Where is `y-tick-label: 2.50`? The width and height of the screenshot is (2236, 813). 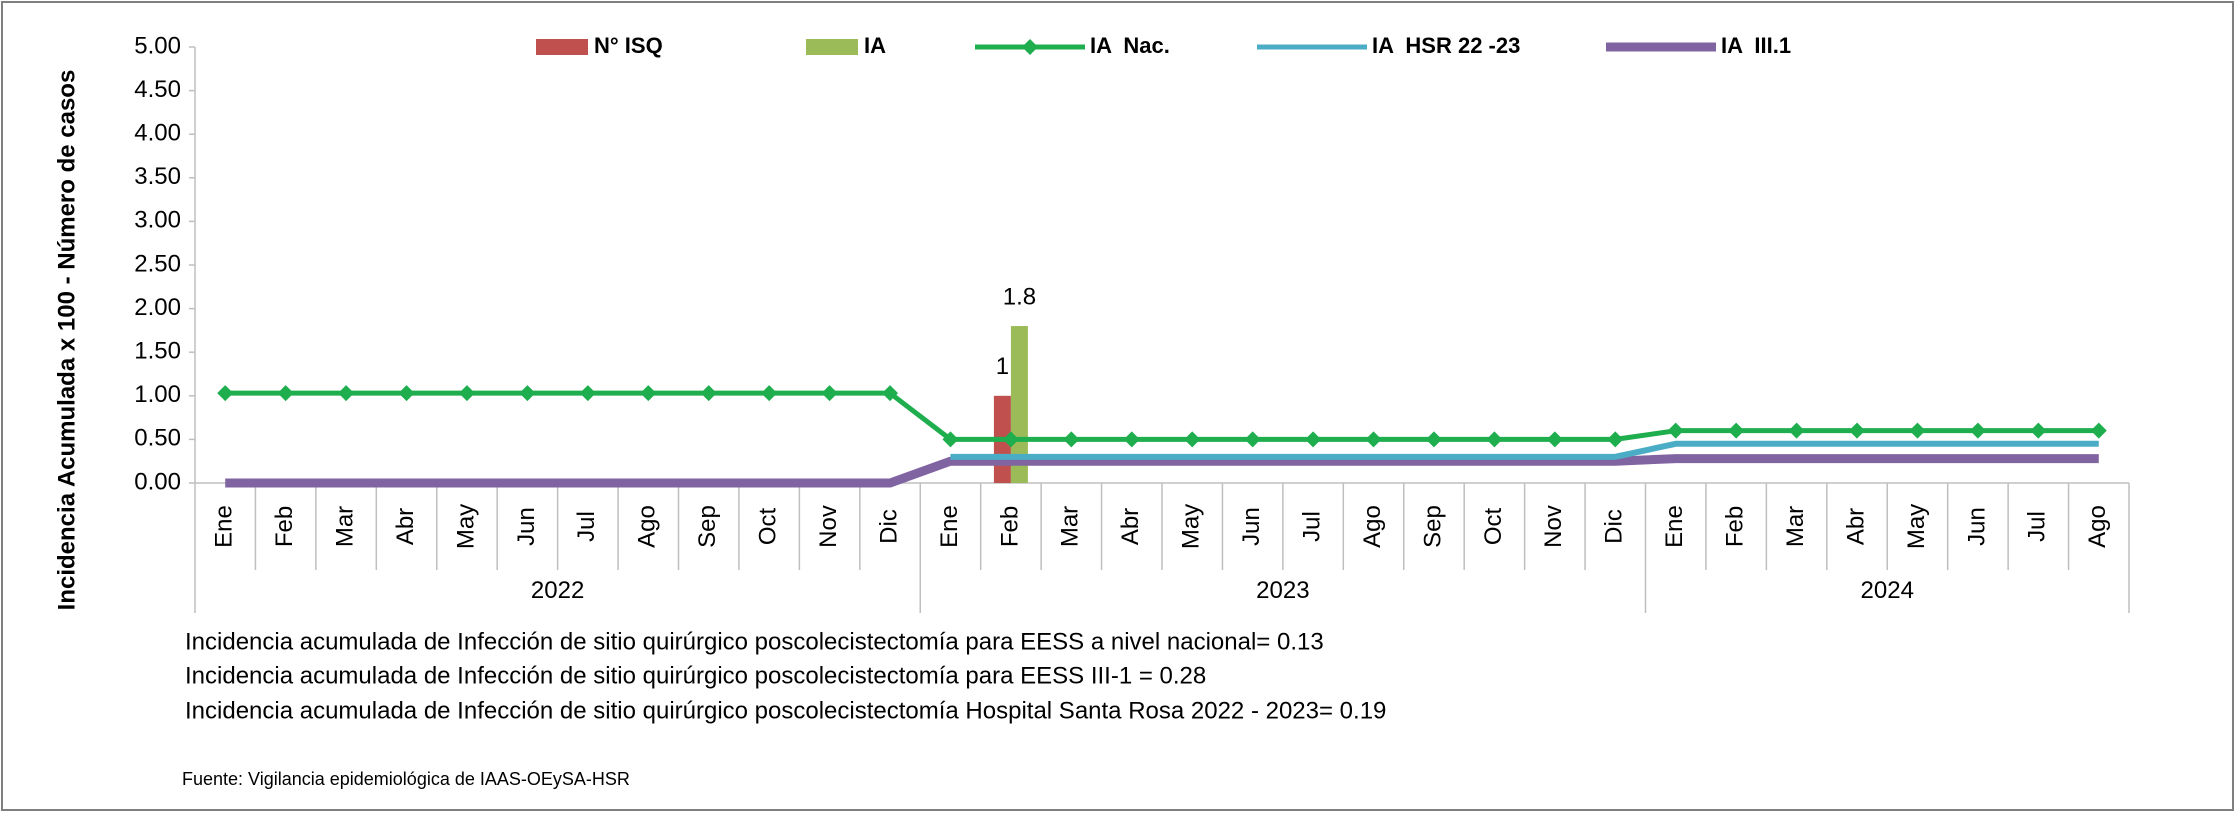
y-tick-label: 2.50 is located at coordinates (157, 263).